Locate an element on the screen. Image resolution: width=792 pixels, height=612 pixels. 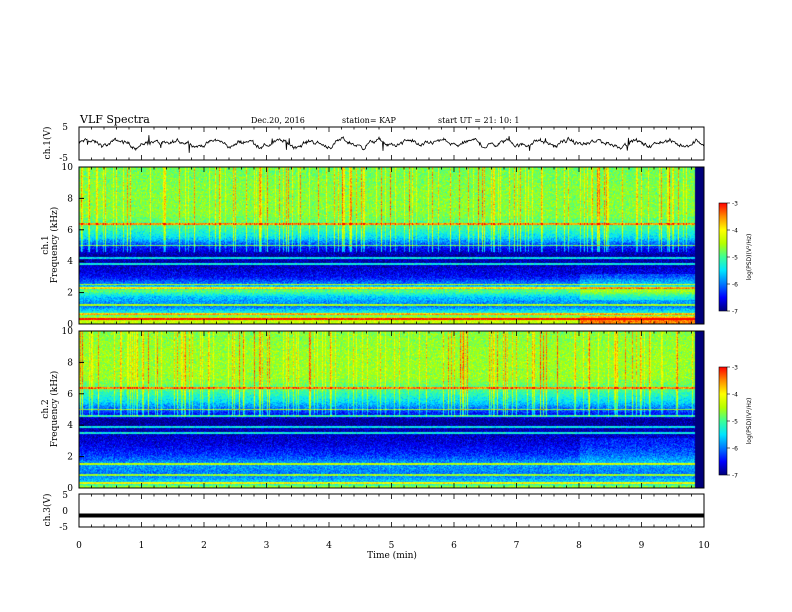
ch1-ytick-5: 5 is located at coordinates (65, 128).